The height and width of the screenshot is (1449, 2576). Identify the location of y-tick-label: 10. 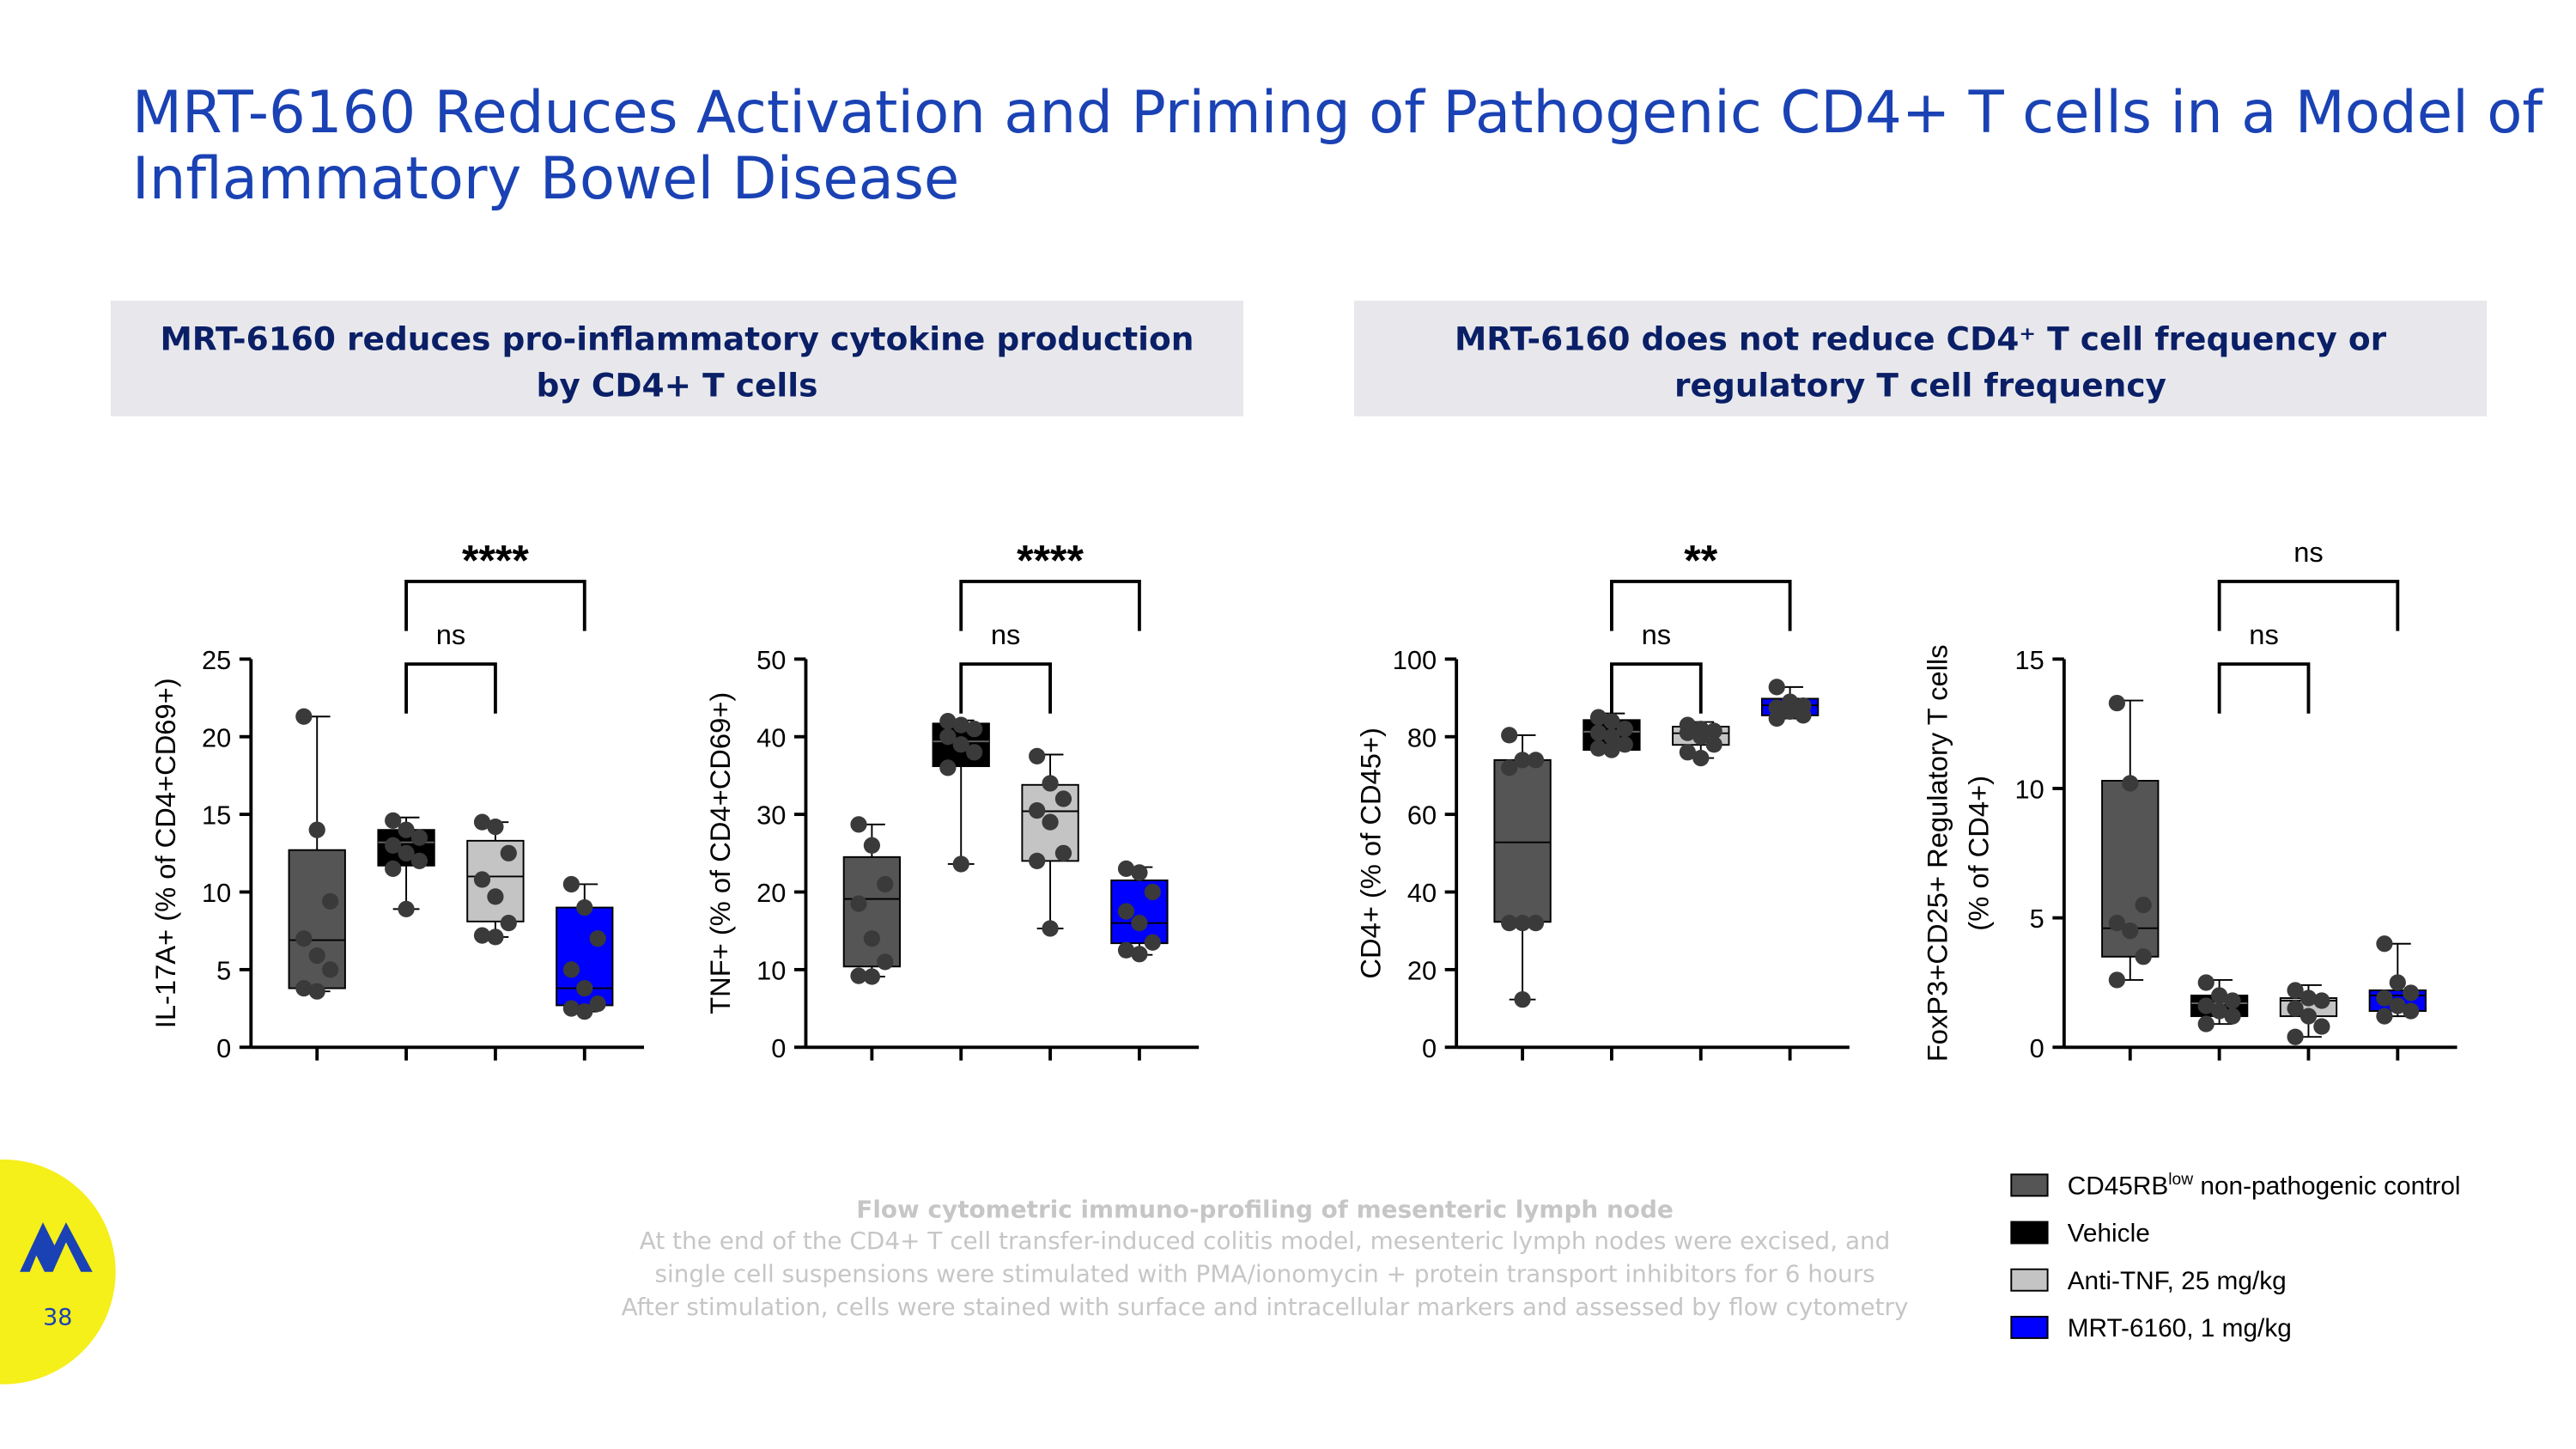
(217, 893).